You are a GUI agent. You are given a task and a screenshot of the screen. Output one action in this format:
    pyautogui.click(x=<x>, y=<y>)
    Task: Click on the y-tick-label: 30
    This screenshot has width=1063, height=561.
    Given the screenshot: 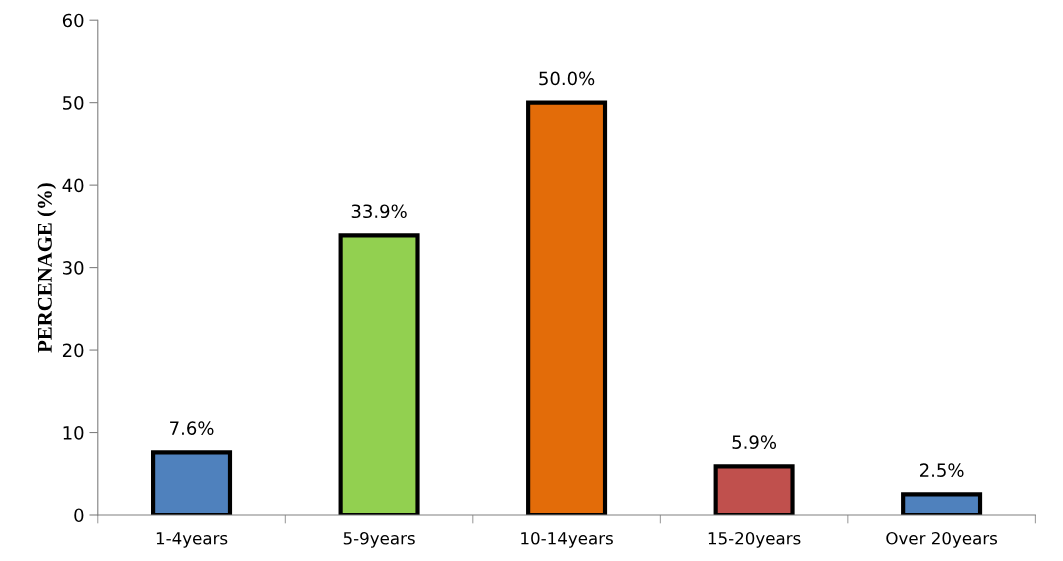 What is the action you would take?
    pyautogui.click(x=73, y=268)
    